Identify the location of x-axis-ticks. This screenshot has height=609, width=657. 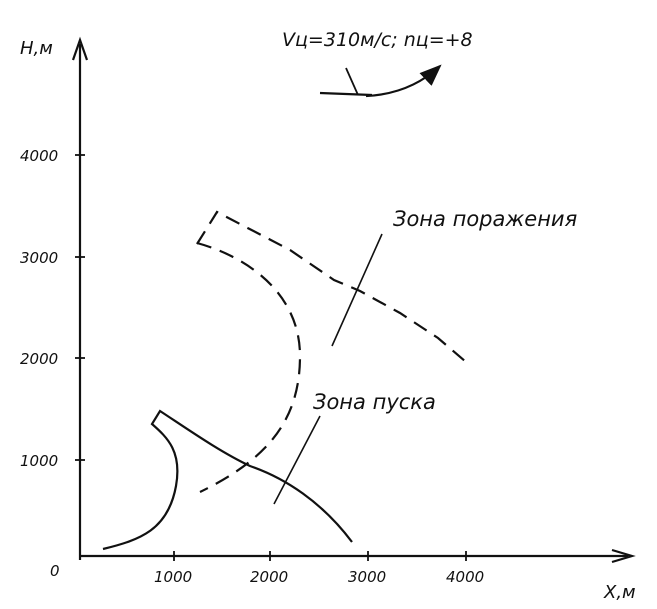
(320, 556).